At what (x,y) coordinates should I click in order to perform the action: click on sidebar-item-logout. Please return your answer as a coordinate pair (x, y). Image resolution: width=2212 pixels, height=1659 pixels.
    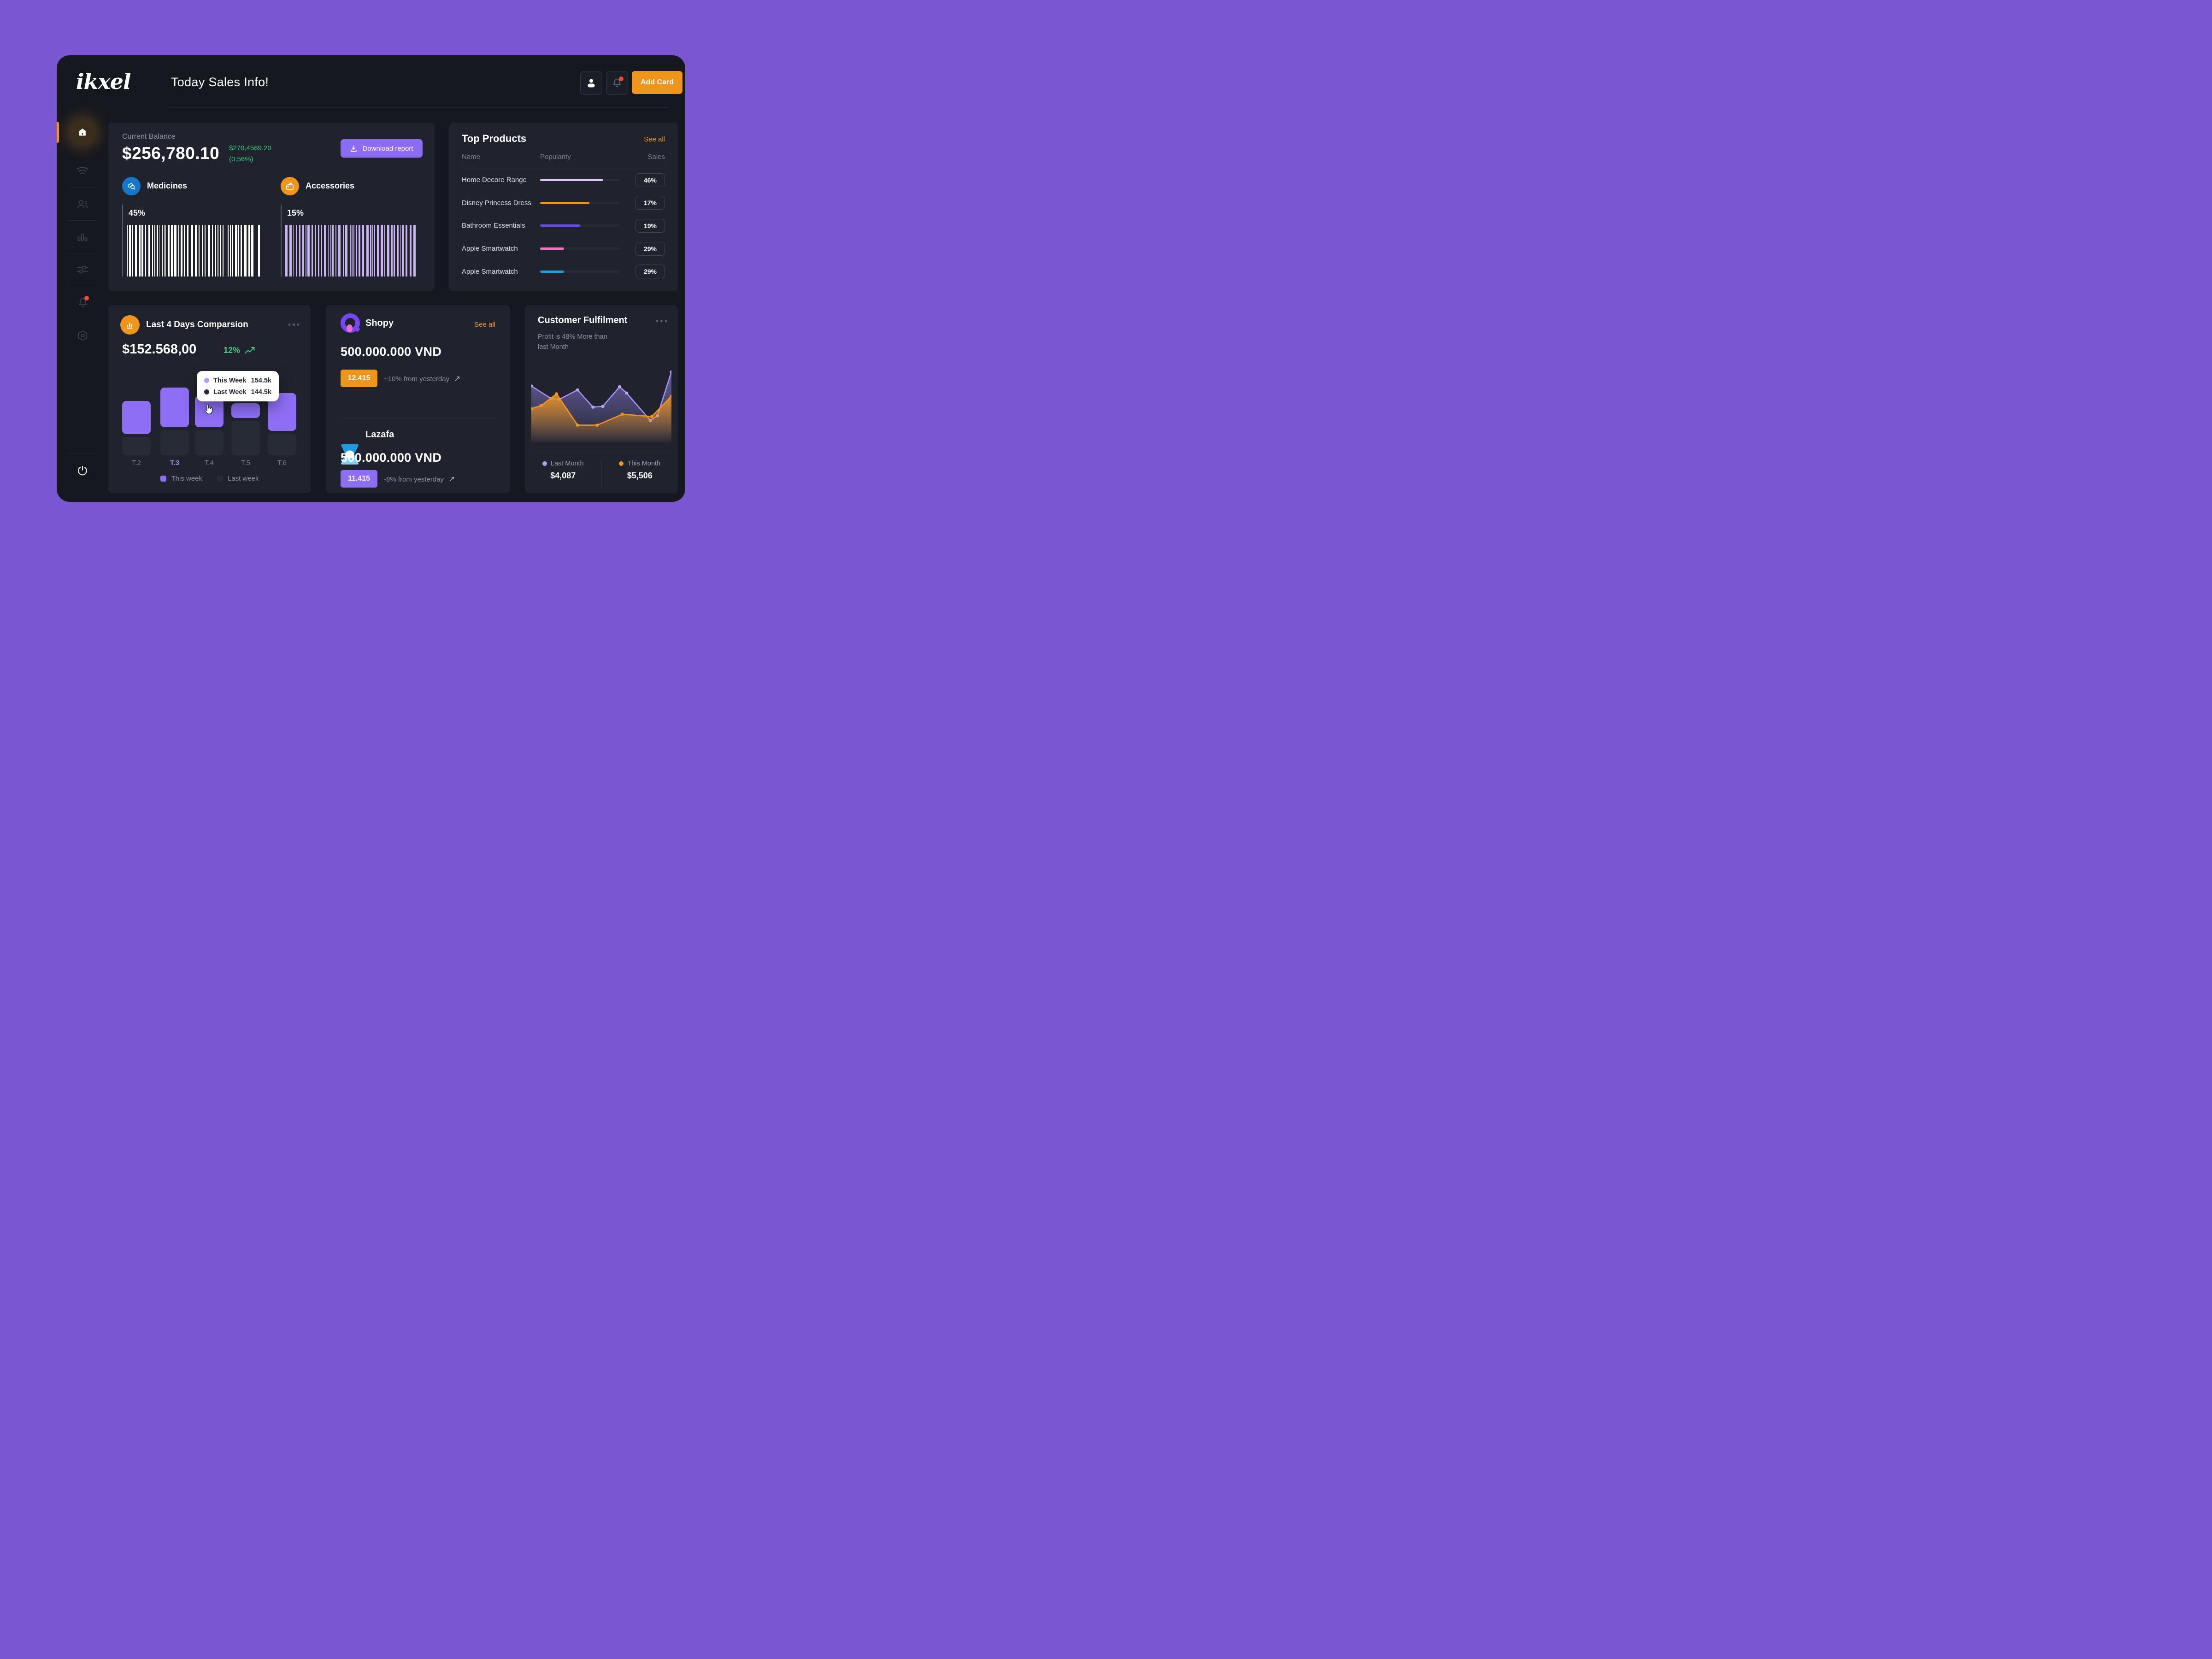
    Looking at the image, I should click on (82, 470).